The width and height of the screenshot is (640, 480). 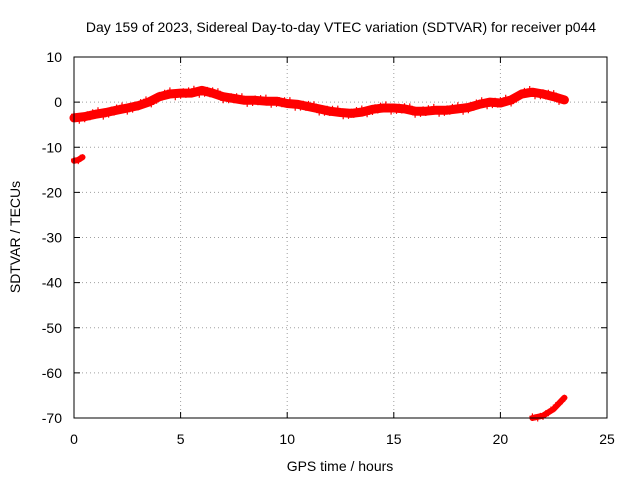 I want to click on y-tick-label: 0, so click(x=58, y=102).